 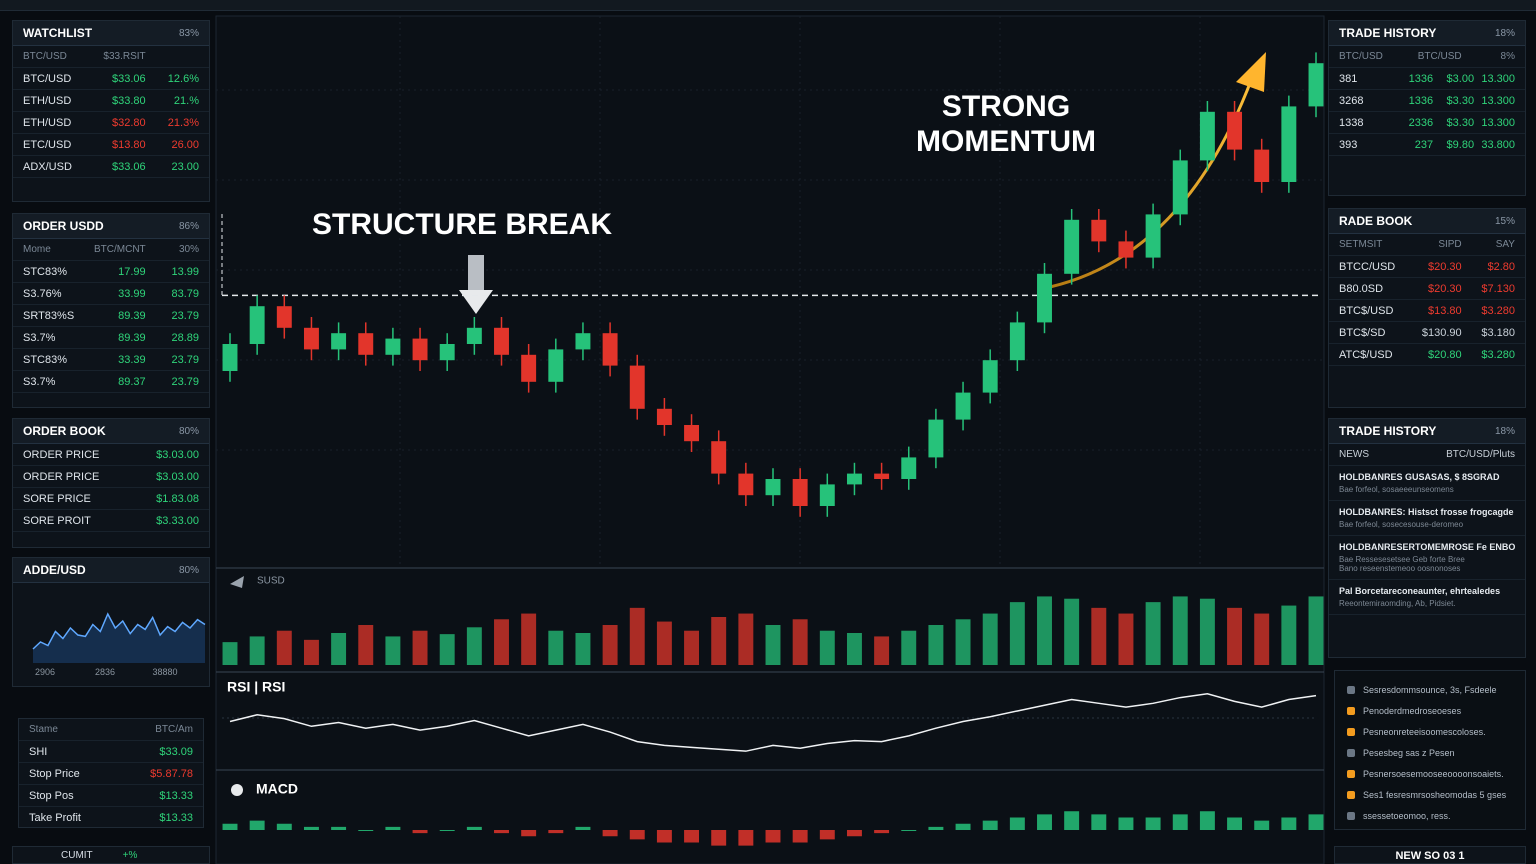 I want to click on header-cell: $33.RSIT, so click(x=124, y=56).